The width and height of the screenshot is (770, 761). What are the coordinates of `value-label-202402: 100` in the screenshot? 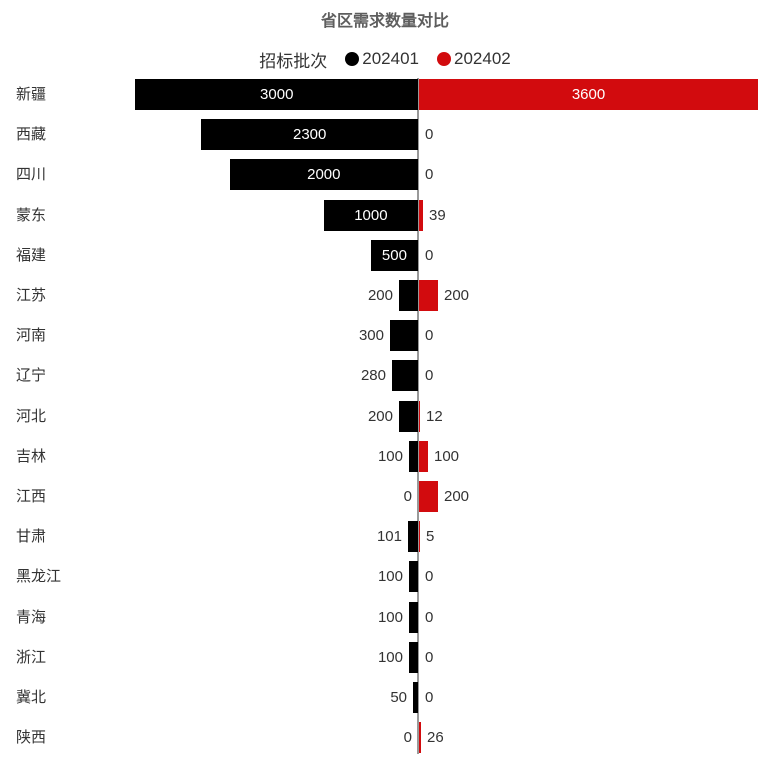 It's located at (447, 456).